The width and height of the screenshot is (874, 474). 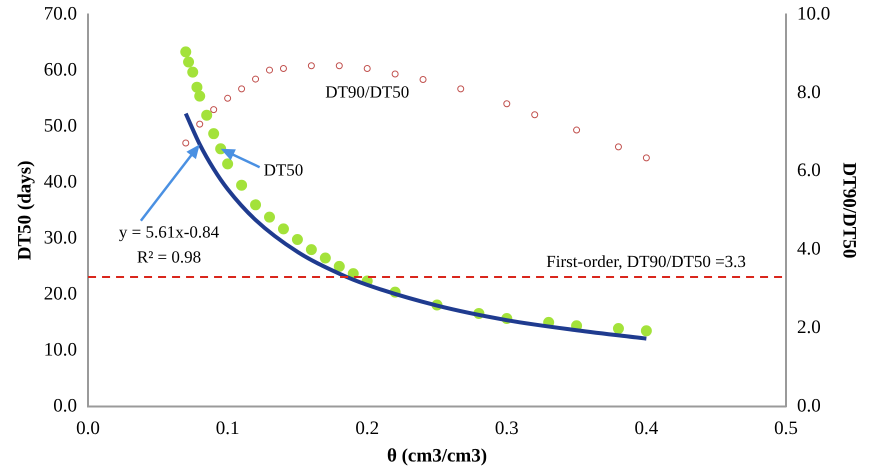 I want to click on x-tick-label: 0.4, so click(x=646, y=428).